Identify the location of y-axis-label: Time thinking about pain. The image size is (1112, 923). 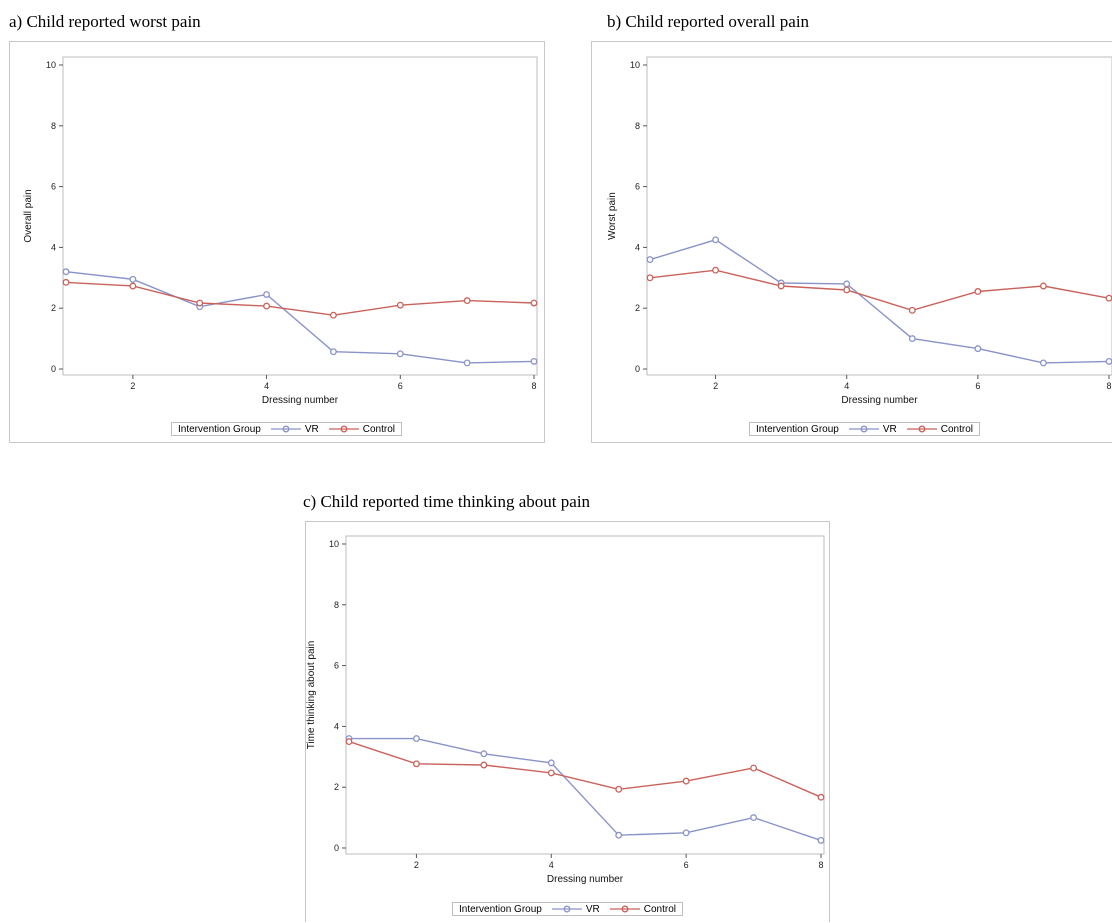
(311, 695).